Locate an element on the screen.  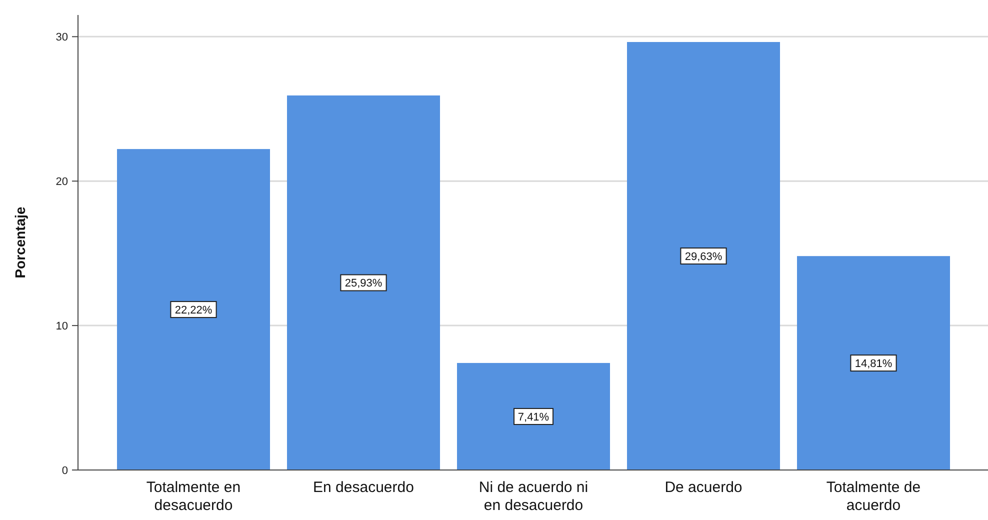
data-label: 22,22% is located at coordinates (193, 310).